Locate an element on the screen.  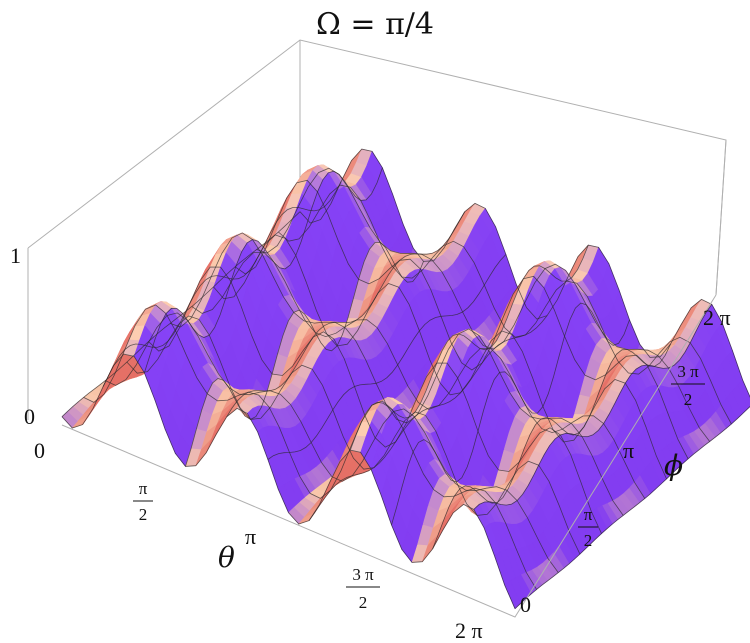
phi-tick-3pi-2: 3 π 2 is located at coordinates (688, 385).